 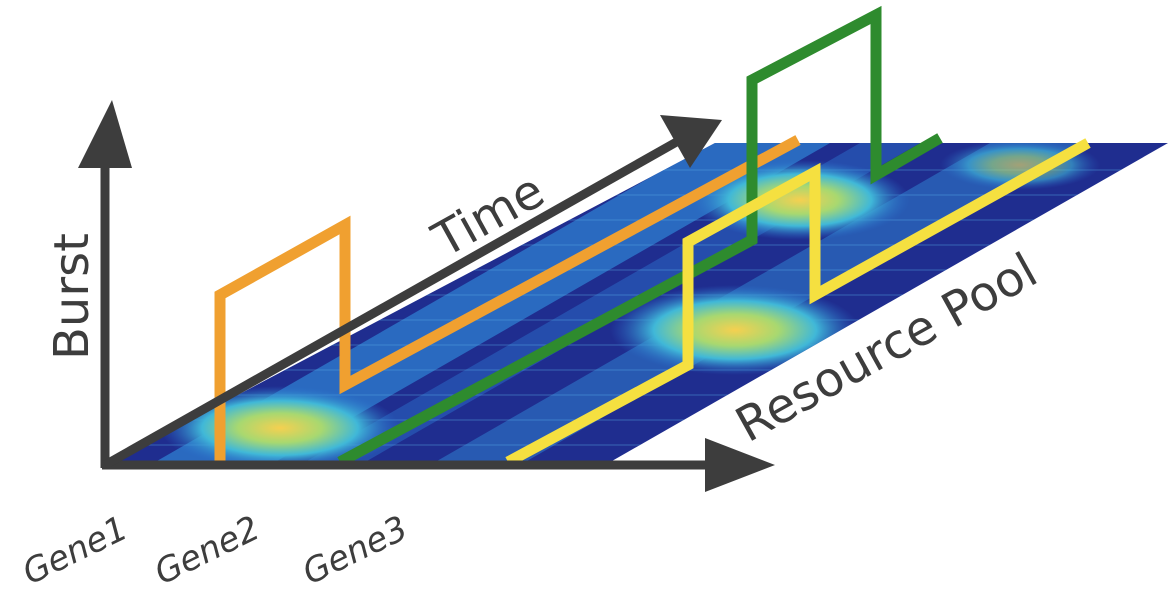 What do you see at coordinates (75, 549) in the screenshot?
I see `gene1-label: Gene1` at bounding box center [75, 549].